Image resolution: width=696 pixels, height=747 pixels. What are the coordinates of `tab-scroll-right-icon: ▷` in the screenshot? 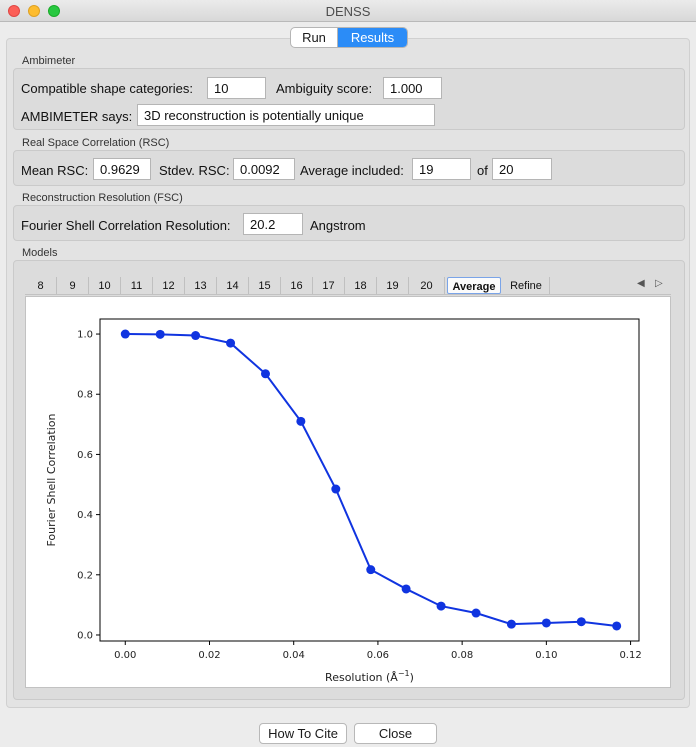 It's located at (659, 283).